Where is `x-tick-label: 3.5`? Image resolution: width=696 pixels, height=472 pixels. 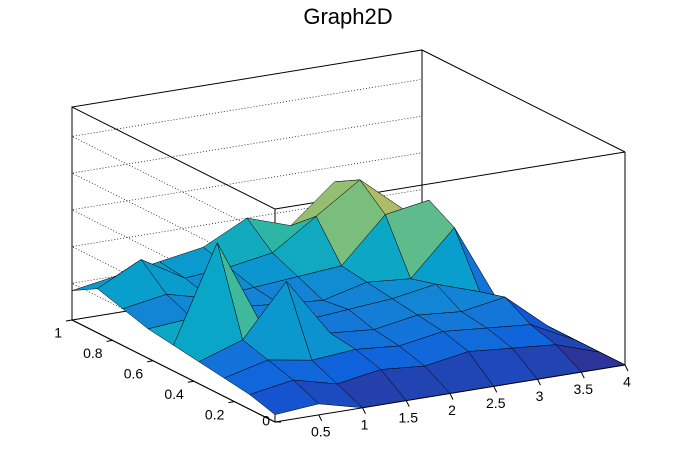
x-tick-label: 3.5 is located at coordinates (584, 389).